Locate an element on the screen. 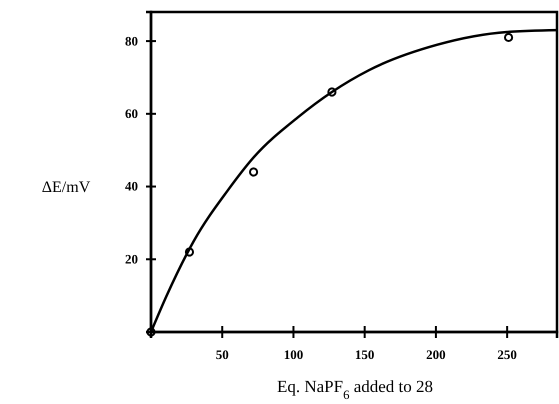 The width and height of the screenshot is (559, 404). y-tick-label: 80 is located at coordinates (131, 40).